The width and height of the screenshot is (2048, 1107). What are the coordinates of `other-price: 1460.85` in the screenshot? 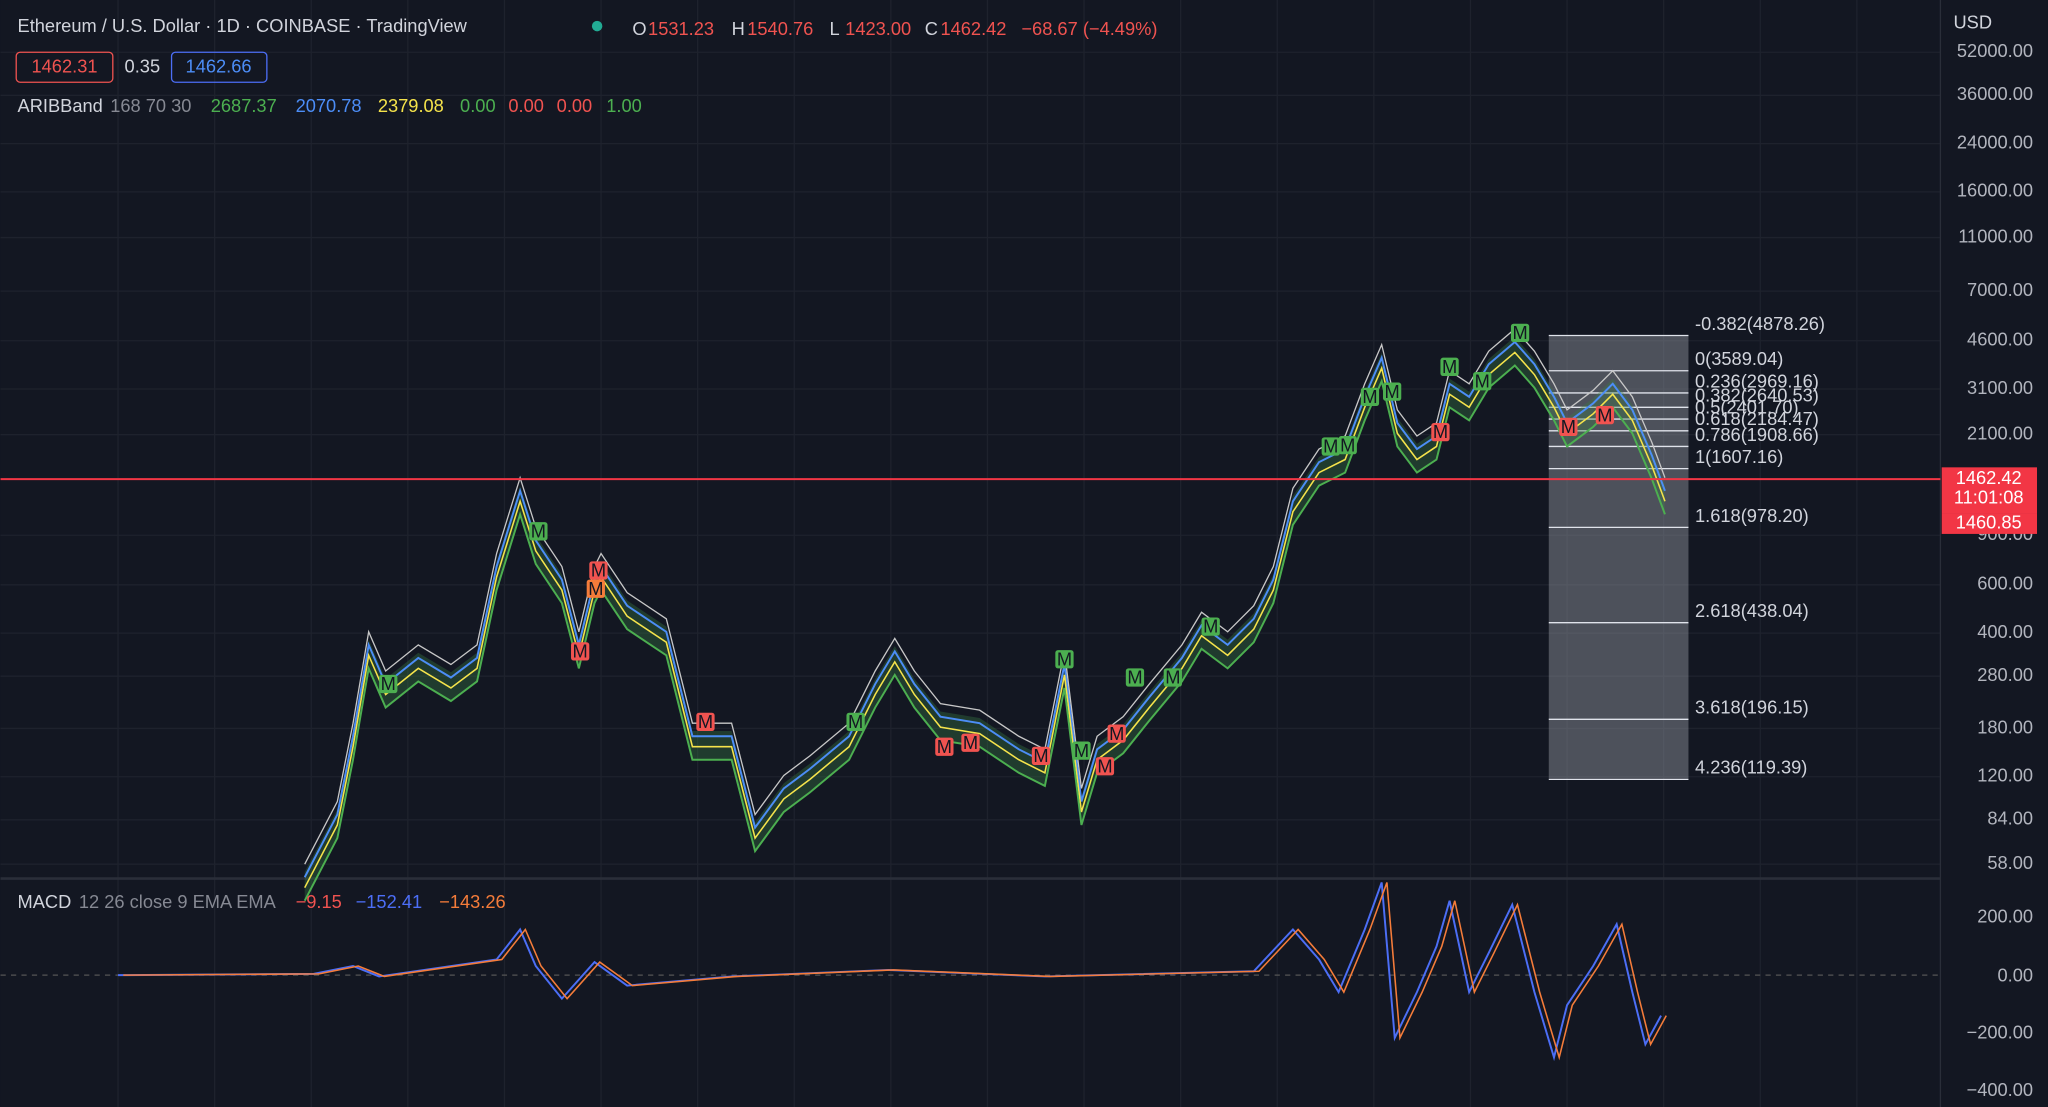 It's located at (1989, 521).